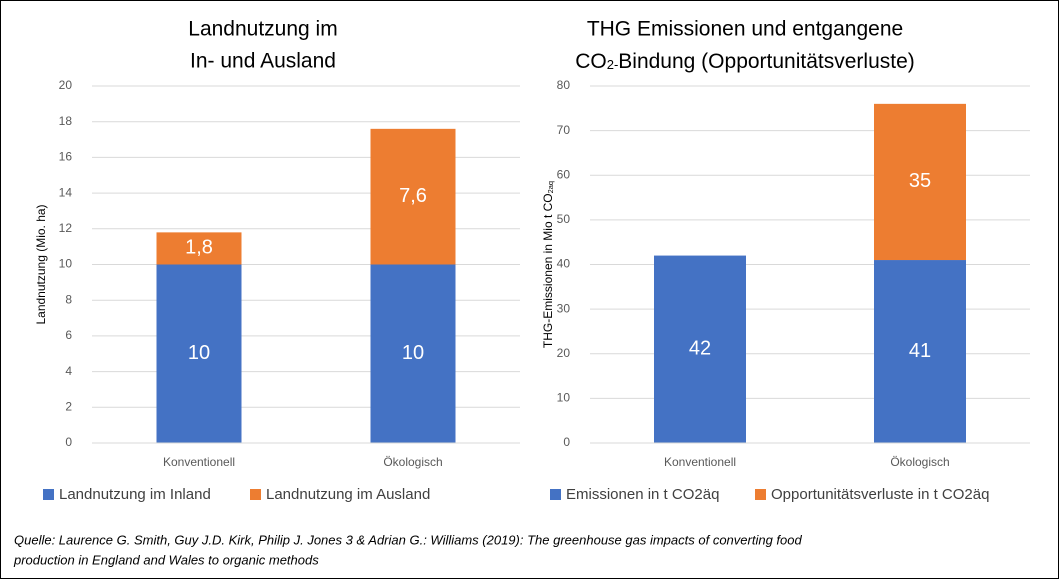 The width and height of the screenshot is (1059, 579). I want to click on chart-title: Landnutzung im, so click(262, 29).